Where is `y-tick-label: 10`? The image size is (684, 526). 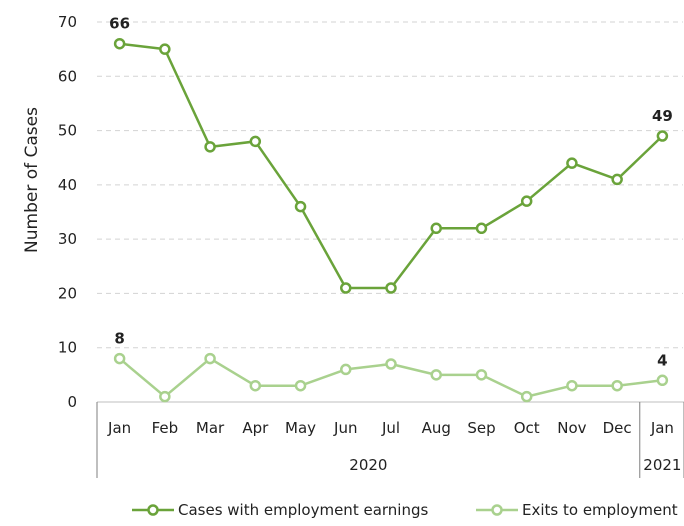
y-tick-label: 10 is located at coordinates (67, 348).